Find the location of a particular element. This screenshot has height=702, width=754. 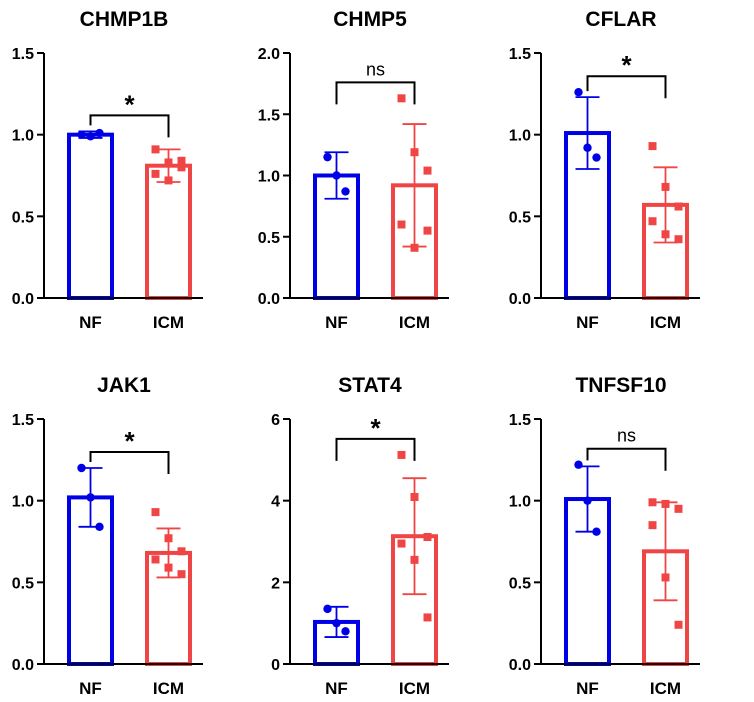

panel-2-y-tick-label-3: 1.5 is located at coordinates (520, 54).